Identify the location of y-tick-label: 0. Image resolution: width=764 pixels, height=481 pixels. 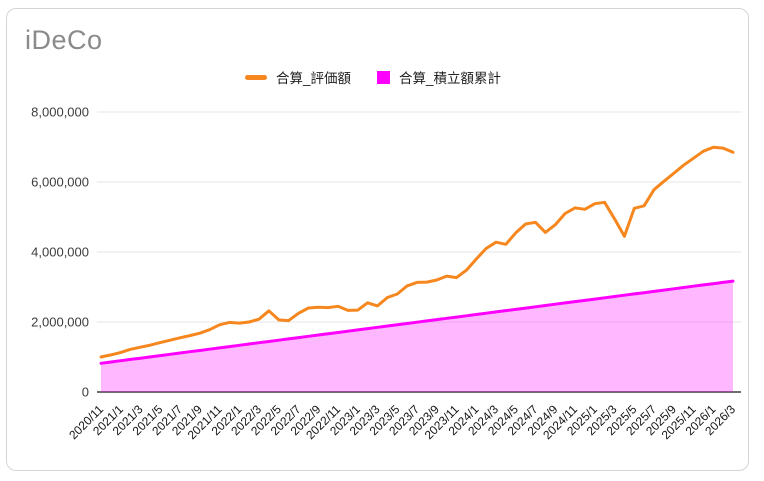
(85, 392).